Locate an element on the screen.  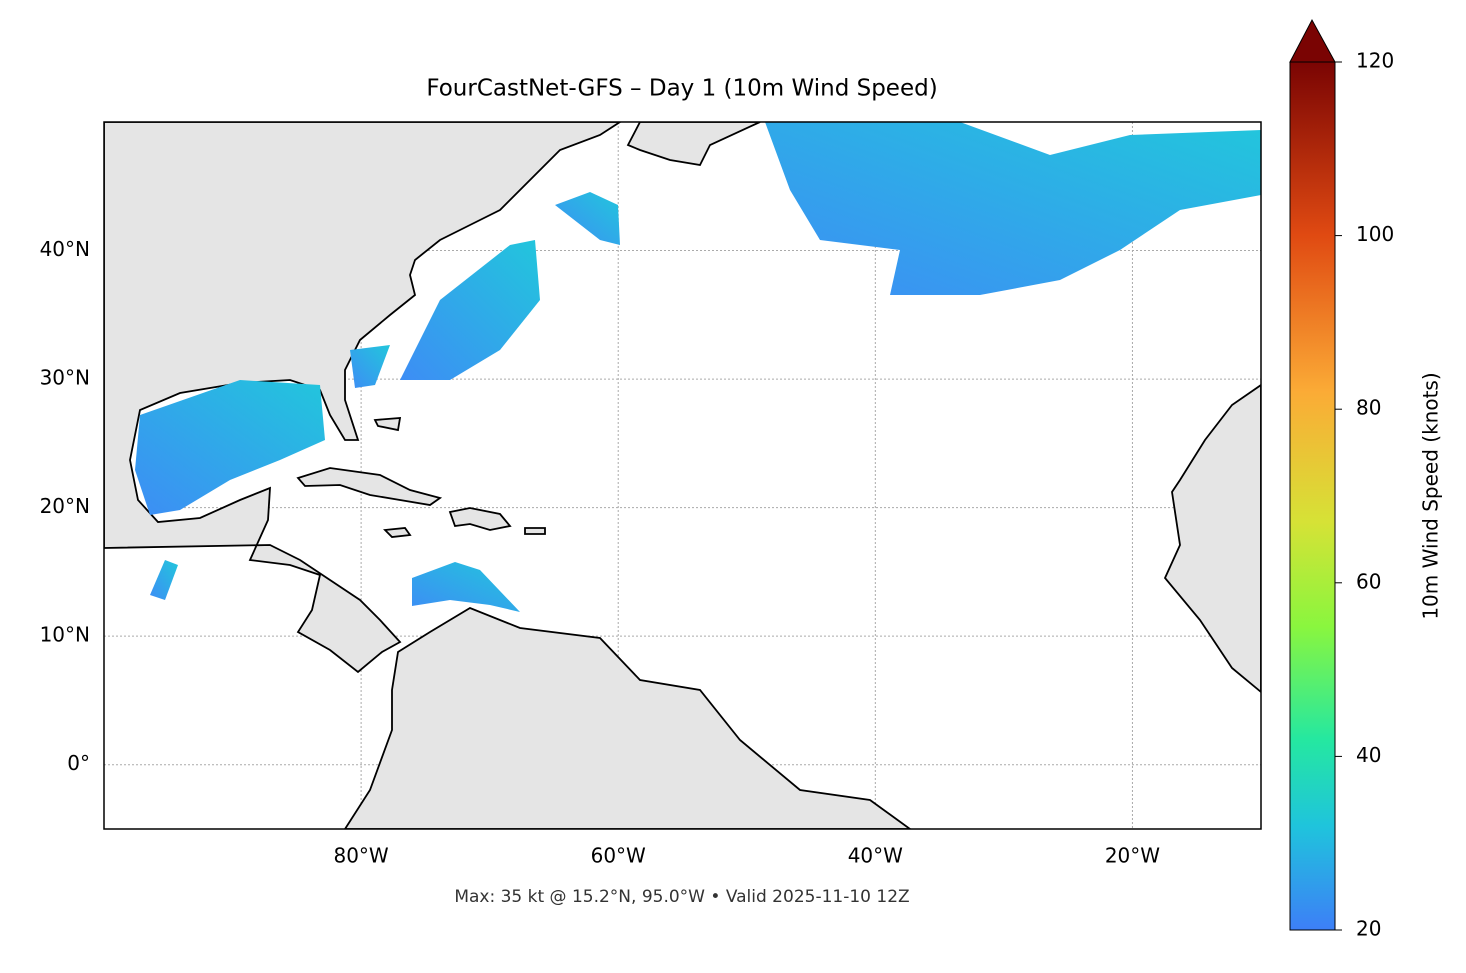
colorbar is located at coordinates (1312, 496).